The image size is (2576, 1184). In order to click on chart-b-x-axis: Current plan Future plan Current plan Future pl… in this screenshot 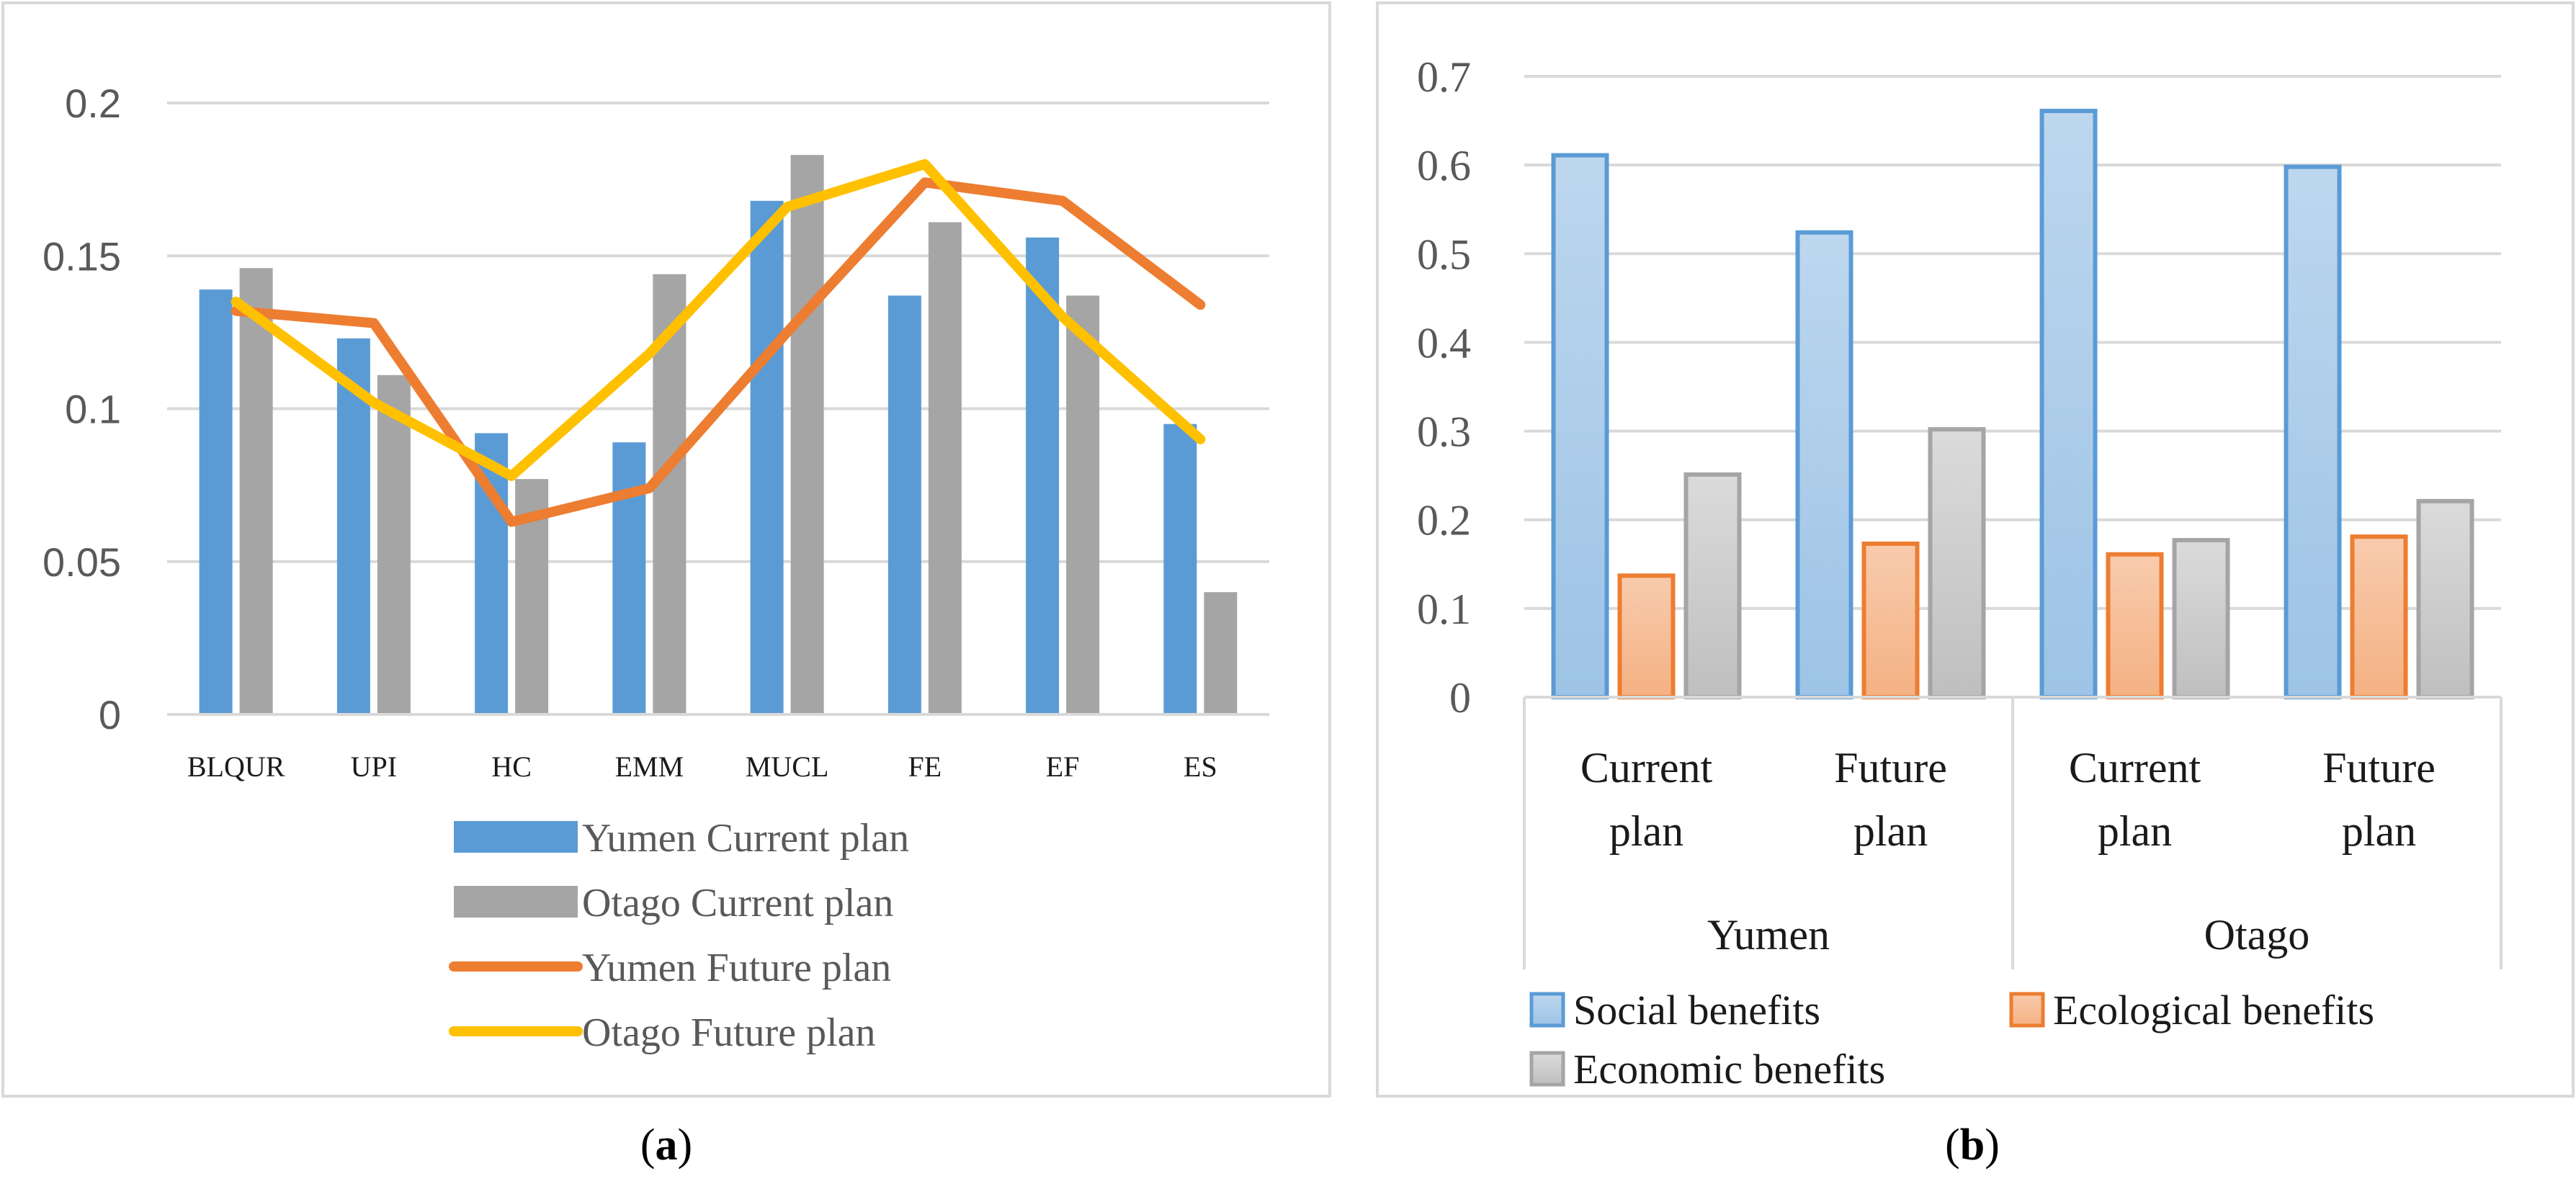, I will do `click(2013, 832)`.